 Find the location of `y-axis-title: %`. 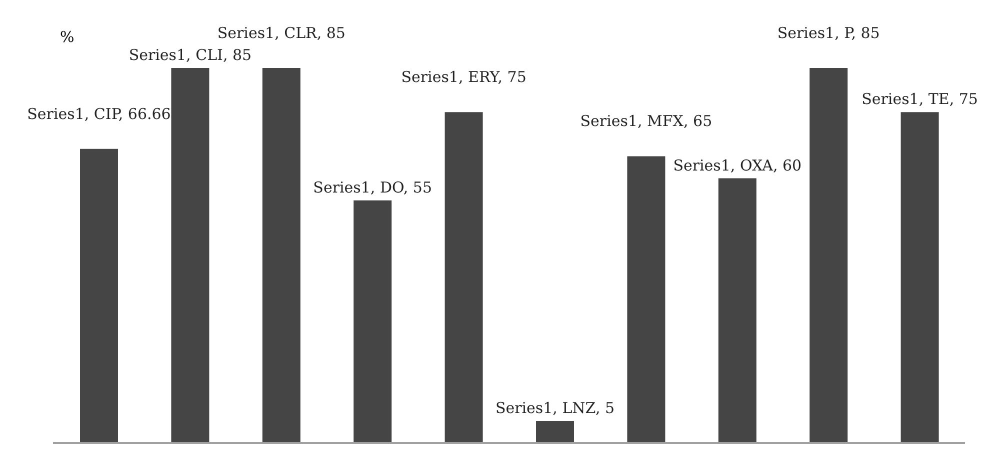

y-axis-title: % is located at coordinates (67, 37).